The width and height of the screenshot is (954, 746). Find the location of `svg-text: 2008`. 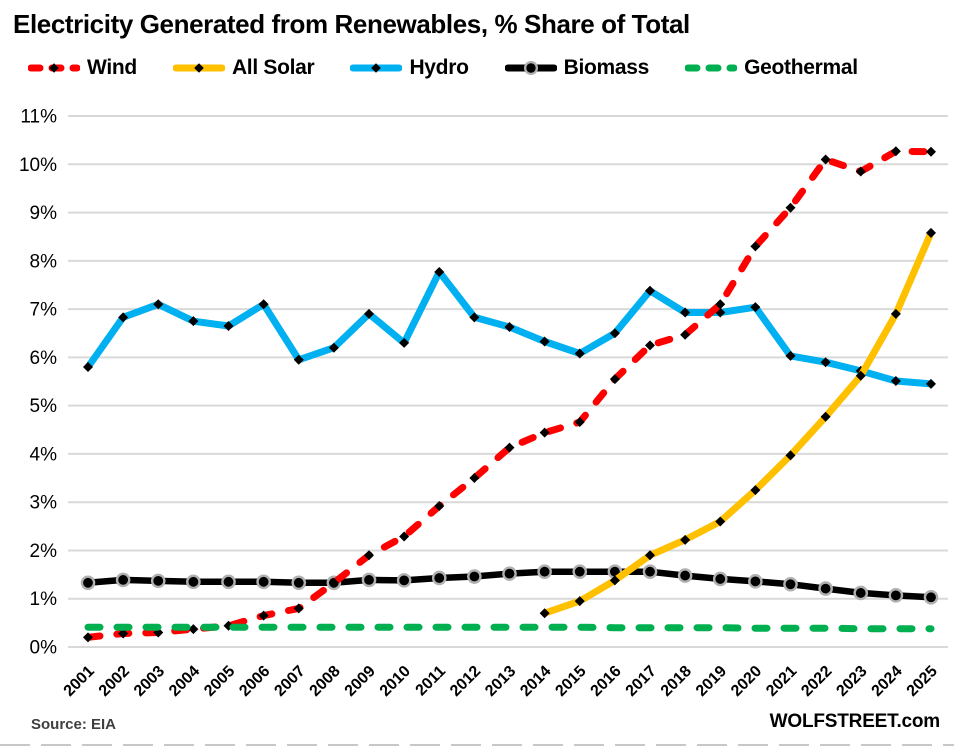

svg-text: 2008 is located at coordinates (325, 681).